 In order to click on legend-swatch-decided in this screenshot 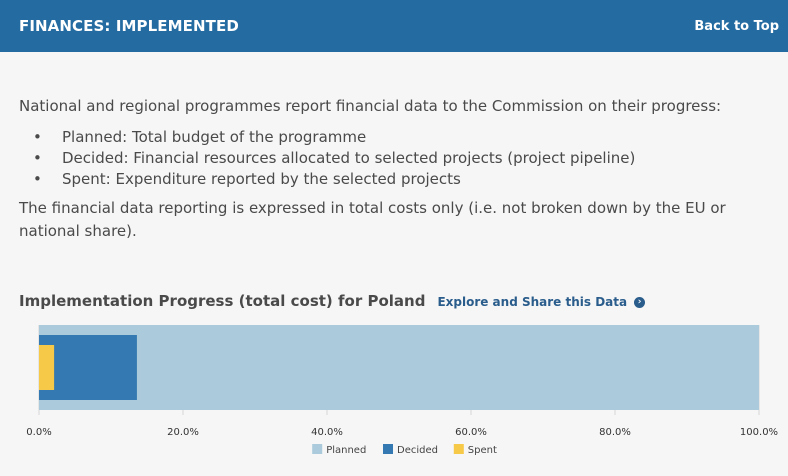, I will do `click(388, 449)`.